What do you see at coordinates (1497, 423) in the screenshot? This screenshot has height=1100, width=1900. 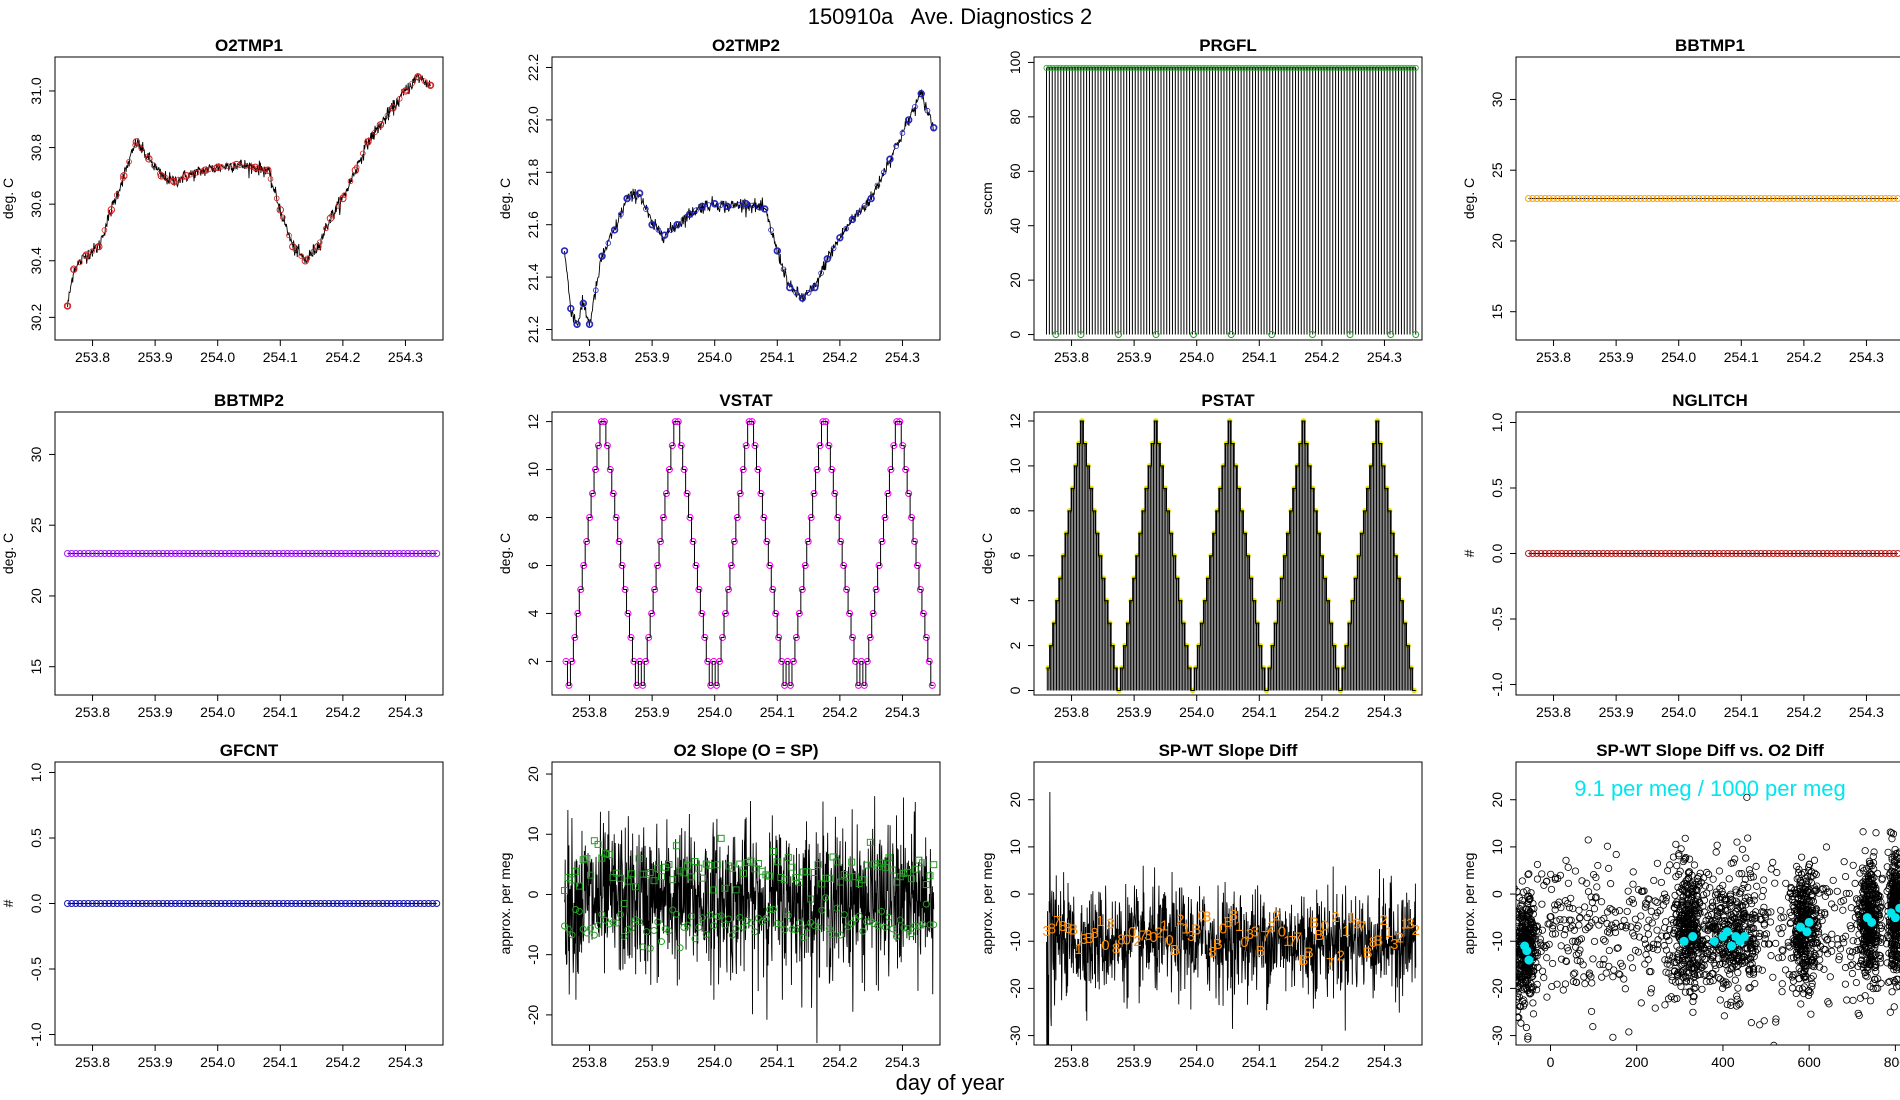 I see `y-tick-label: 1.0` at bounding box center [1497, 423].